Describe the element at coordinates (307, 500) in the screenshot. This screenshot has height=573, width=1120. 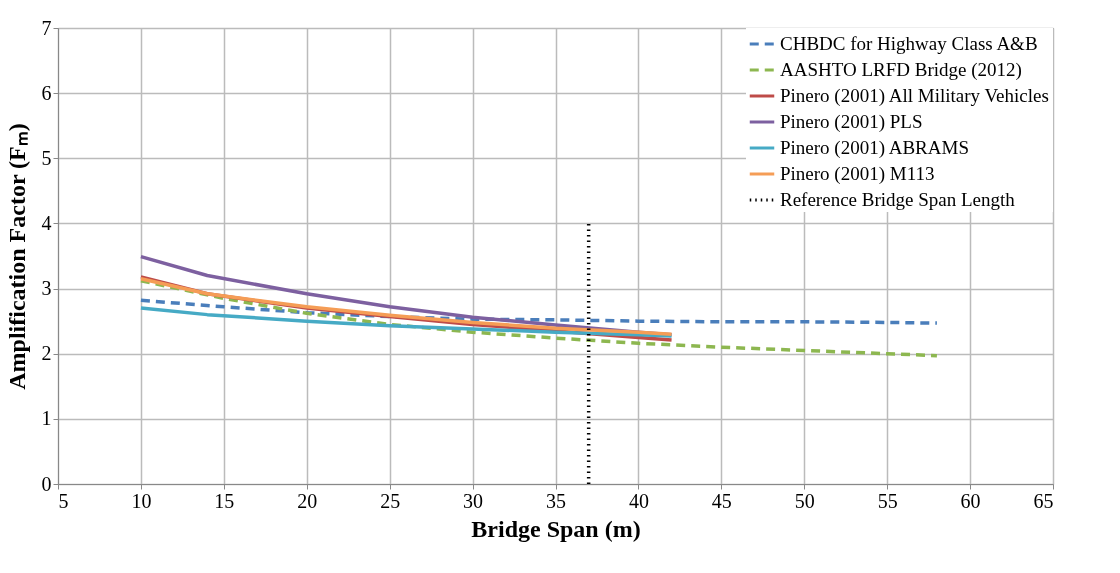
I see `x-tick-label: 20` at that location.